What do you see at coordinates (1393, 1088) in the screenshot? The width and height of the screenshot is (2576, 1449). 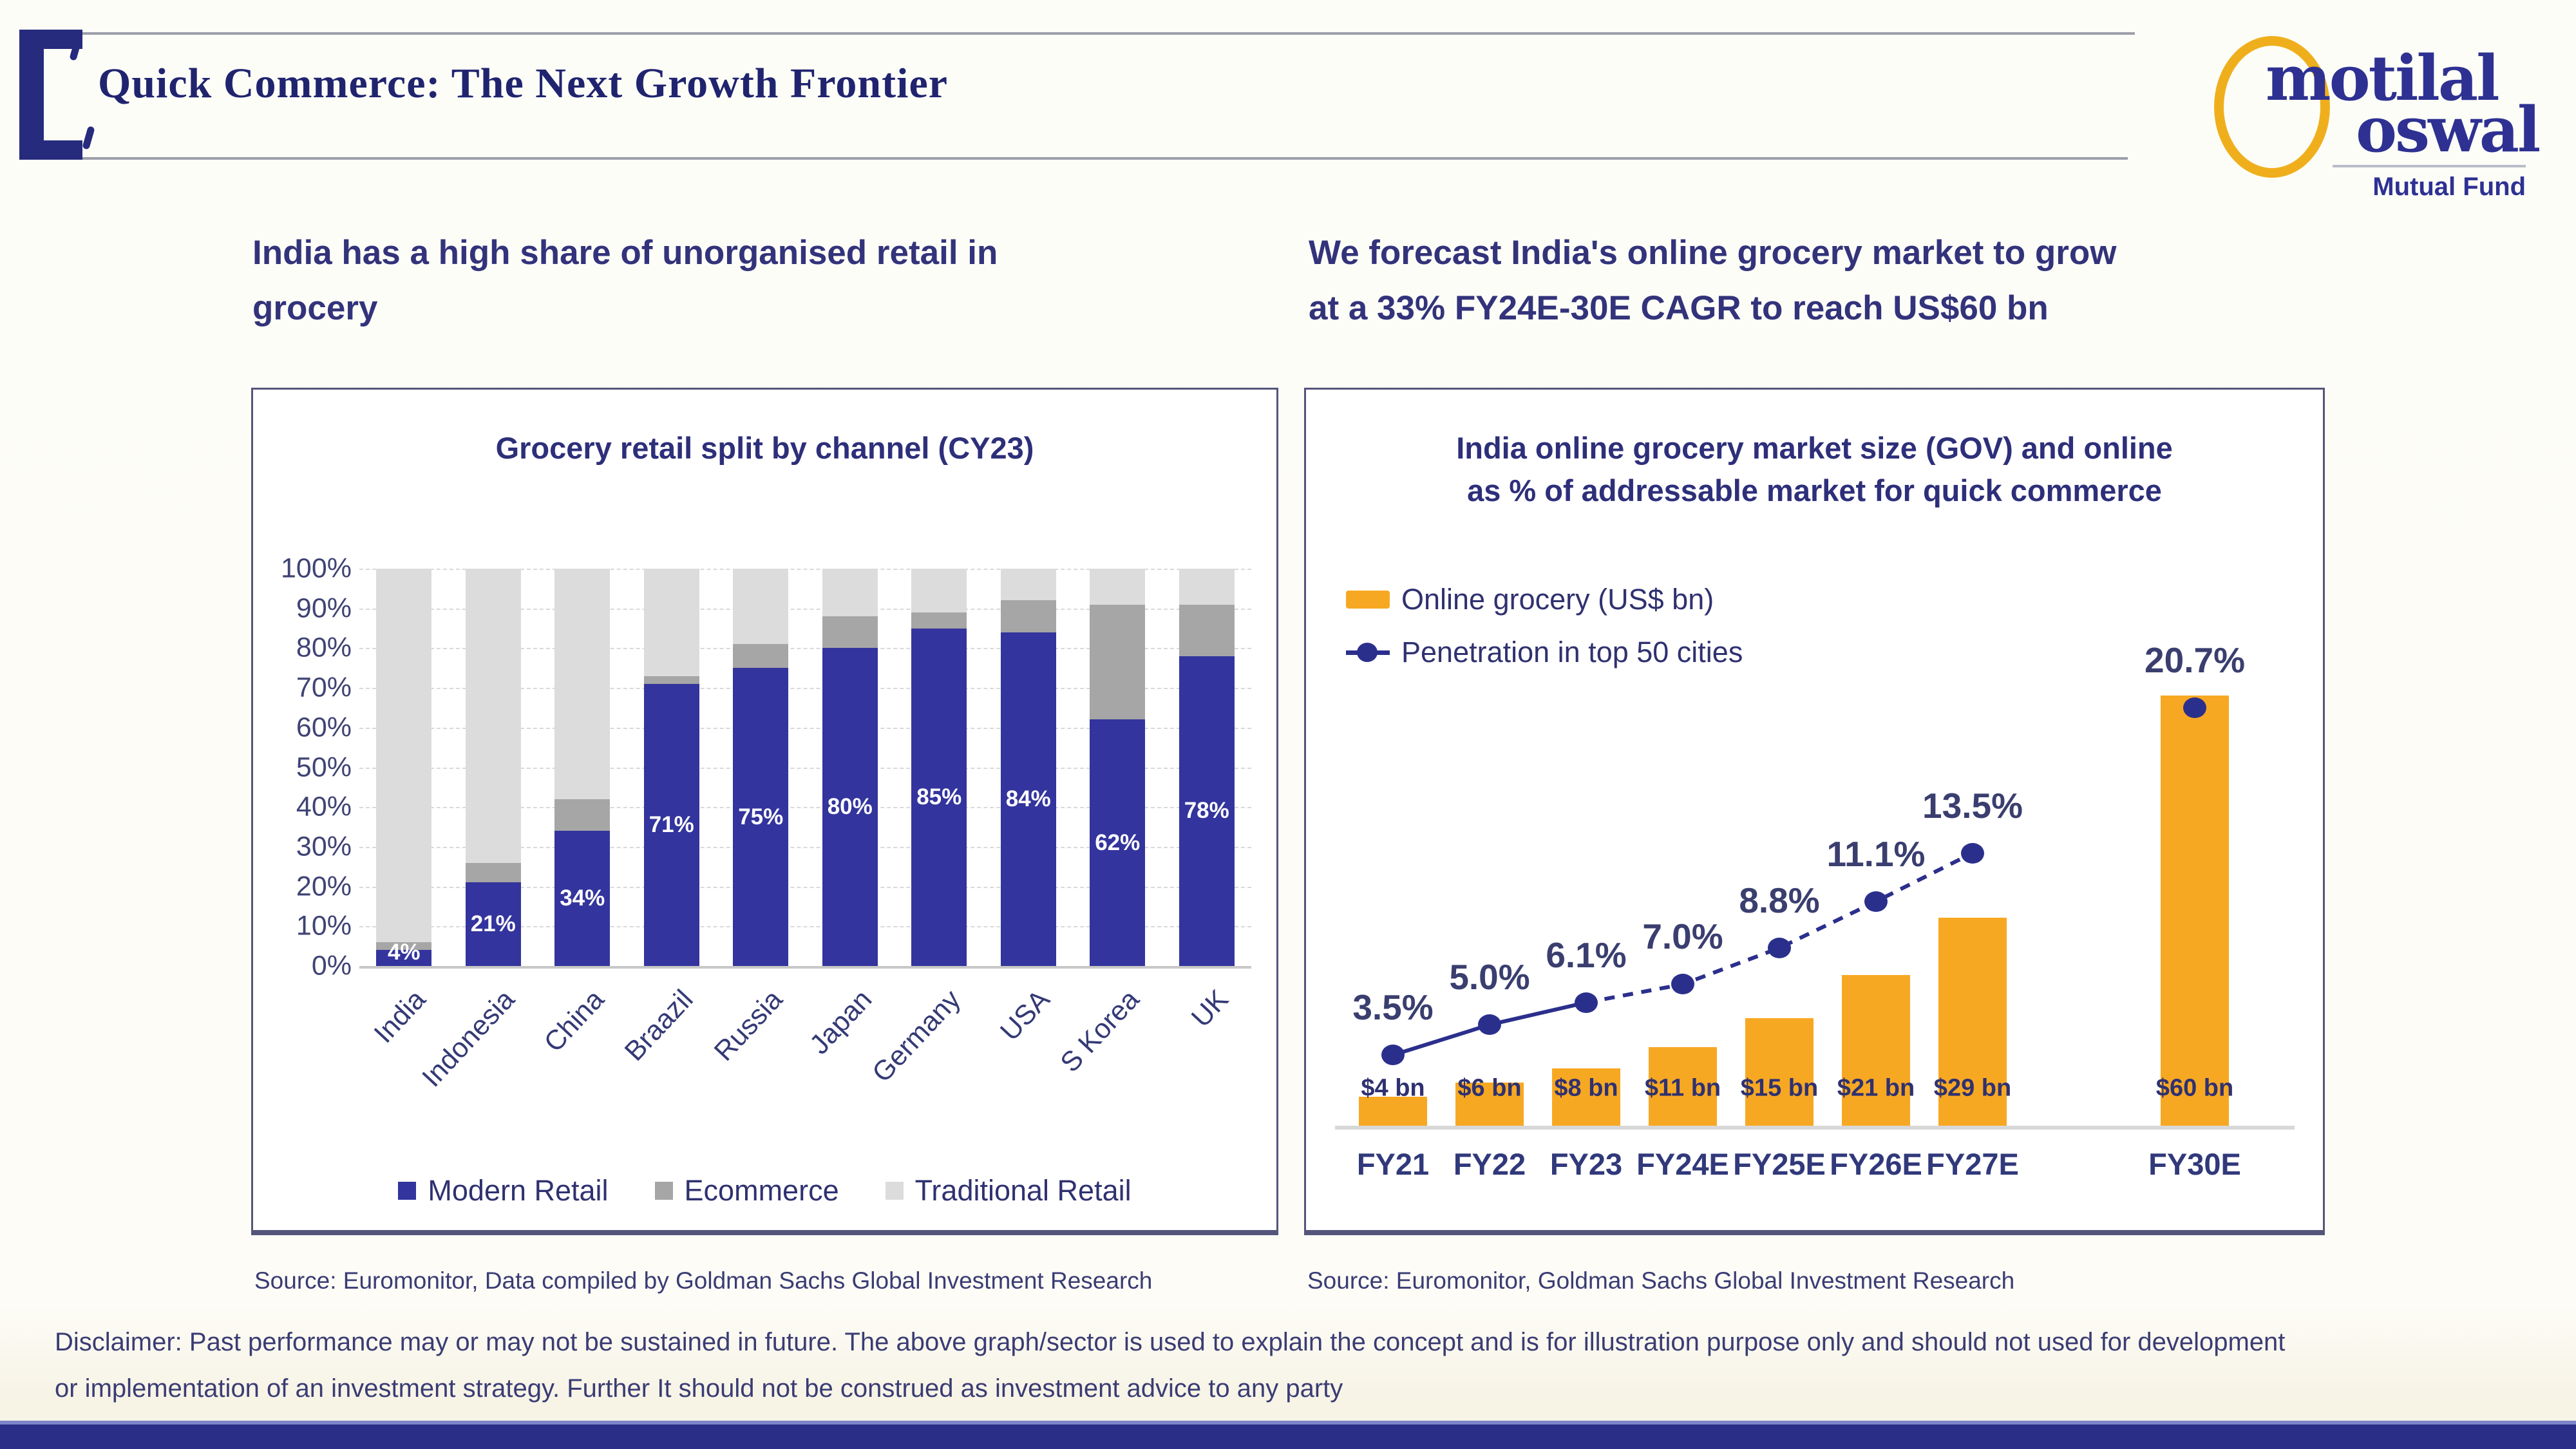 I see `bar-value-label: $4 bn` at bounding box center [1393, 1088].